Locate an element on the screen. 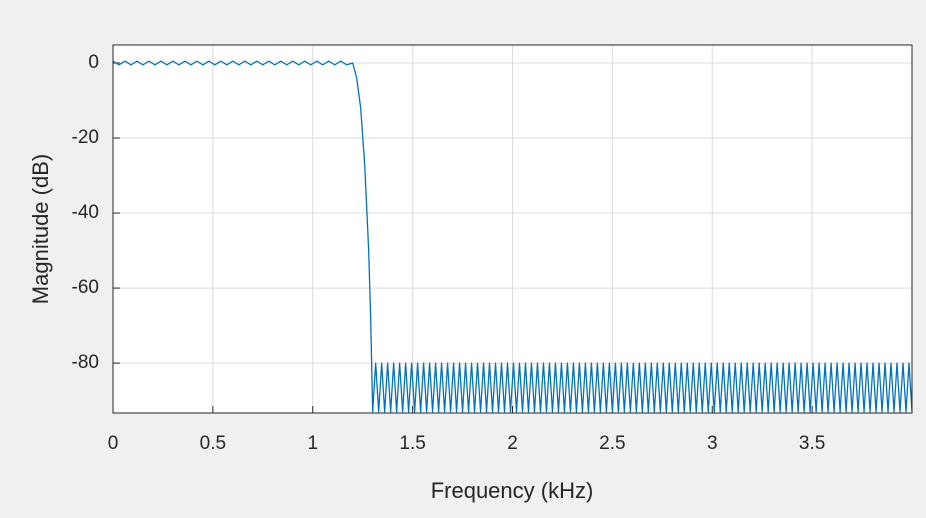 Image resolution: width=926 pixels, height=518 pixels. x-axis-label: Frequency (kHz) is located at coordinates (512, 490).